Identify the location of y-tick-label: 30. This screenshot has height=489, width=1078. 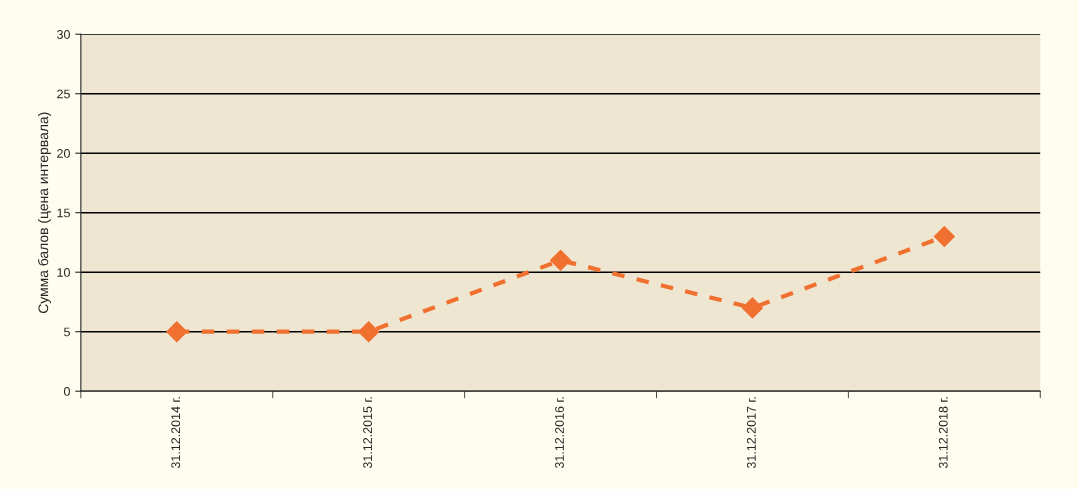
(63, 34).